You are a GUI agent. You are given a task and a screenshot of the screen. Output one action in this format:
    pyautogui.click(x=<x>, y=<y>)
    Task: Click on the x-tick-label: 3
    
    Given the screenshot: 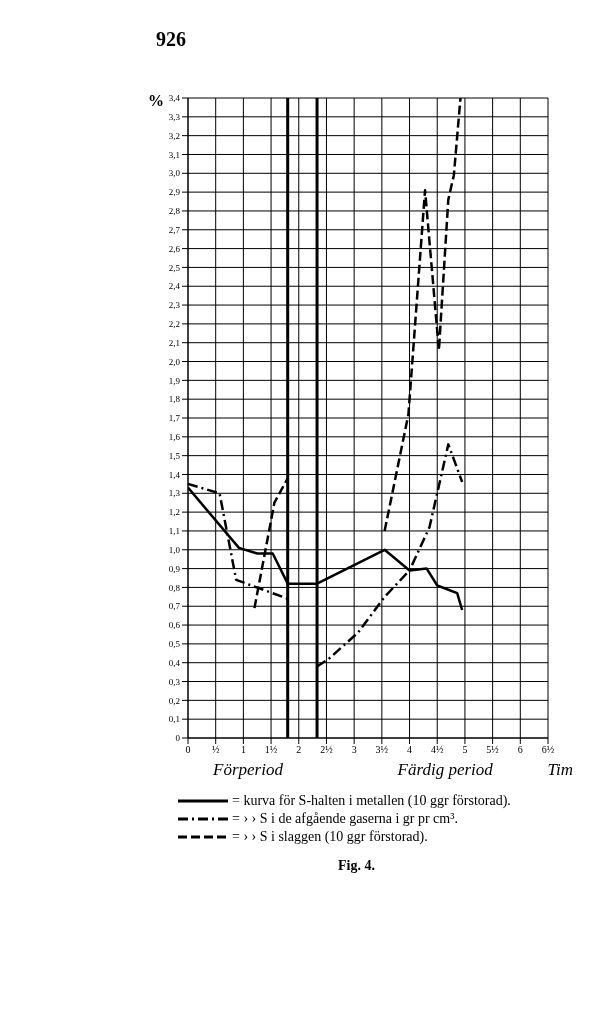 What is the action you would take?
    pyautogui.click(x=354, y=750)
    